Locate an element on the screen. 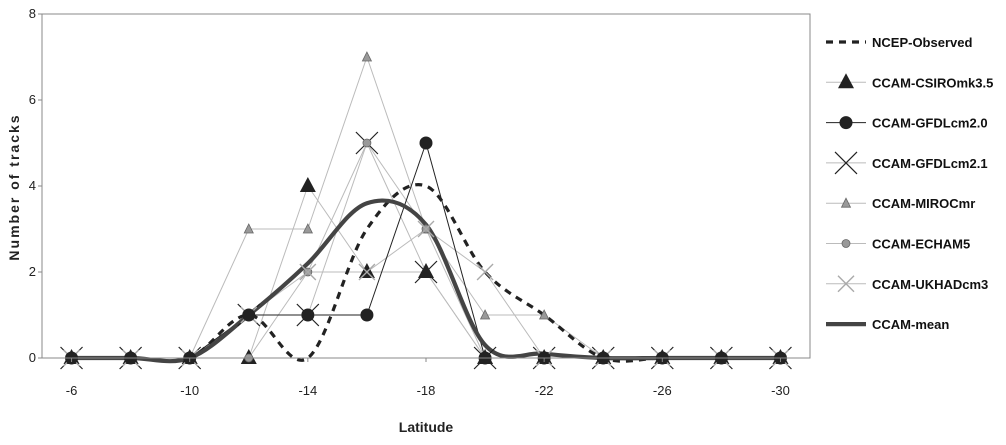  legend-entry: CCAM-CSIROmk3.5 is located at coordinates (909, 81).